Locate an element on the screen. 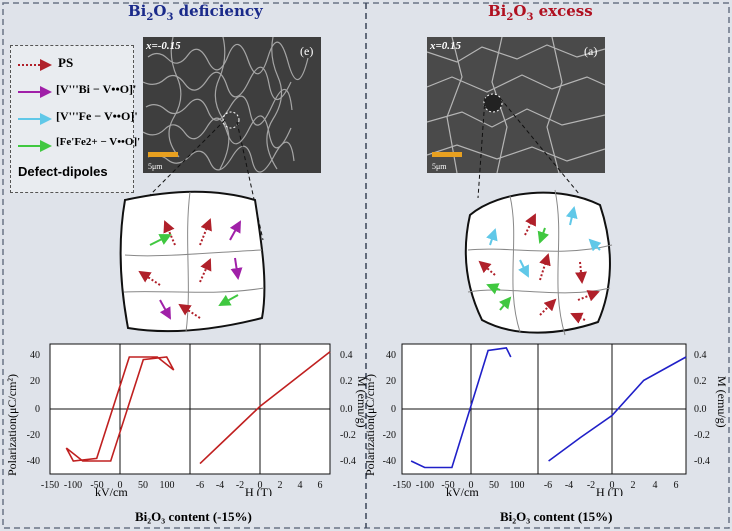 The image size is (732, 531). mh-xtick-right: -2 is located at coordinates (591, 485).